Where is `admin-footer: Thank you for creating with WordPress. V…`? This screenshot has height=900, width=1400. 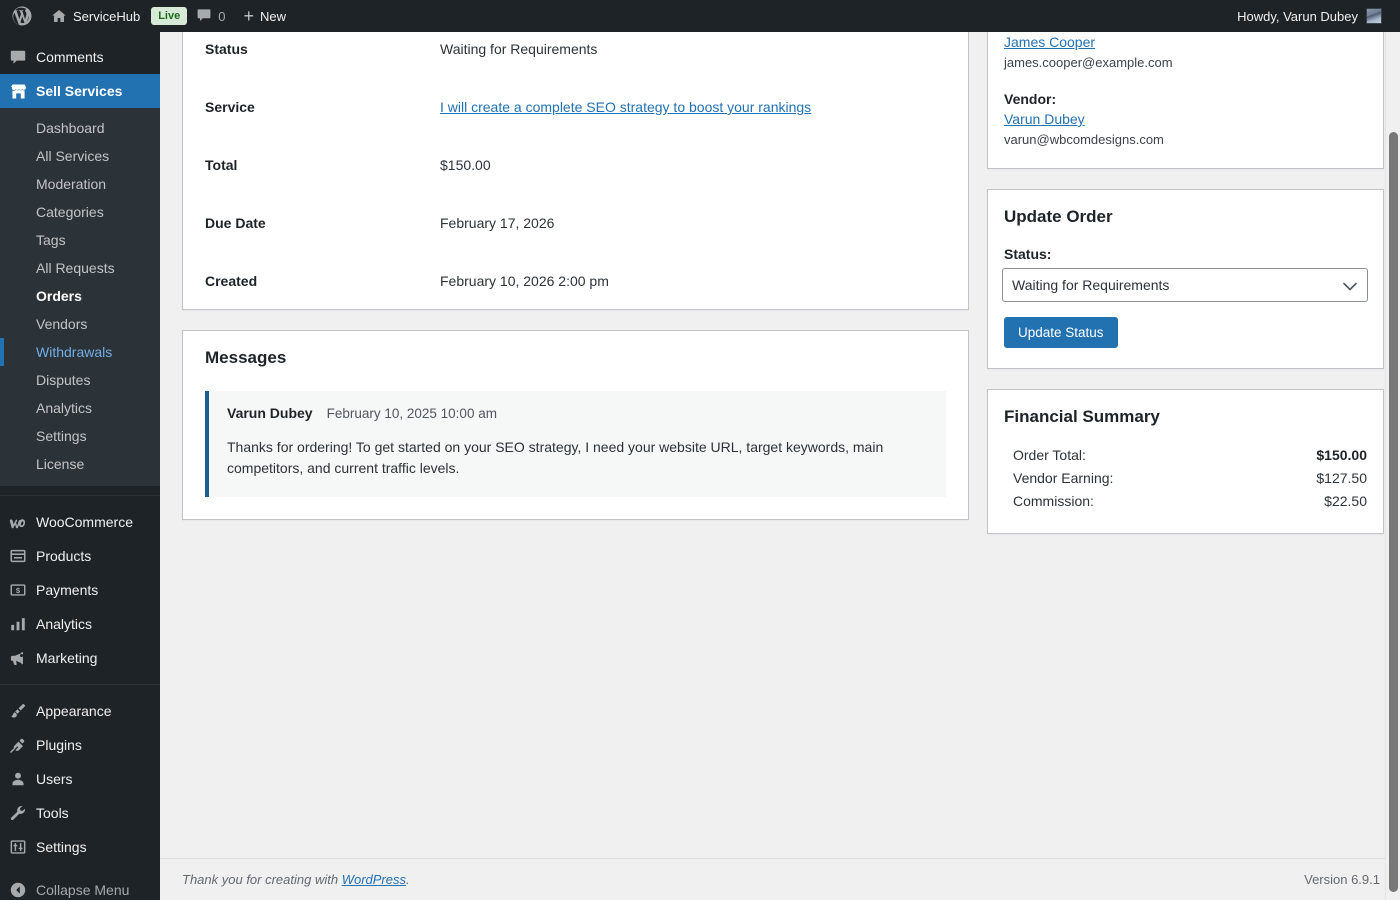 admin-footer: Thank you for creating with WordPress. V… is located at coordinates (780, 879).